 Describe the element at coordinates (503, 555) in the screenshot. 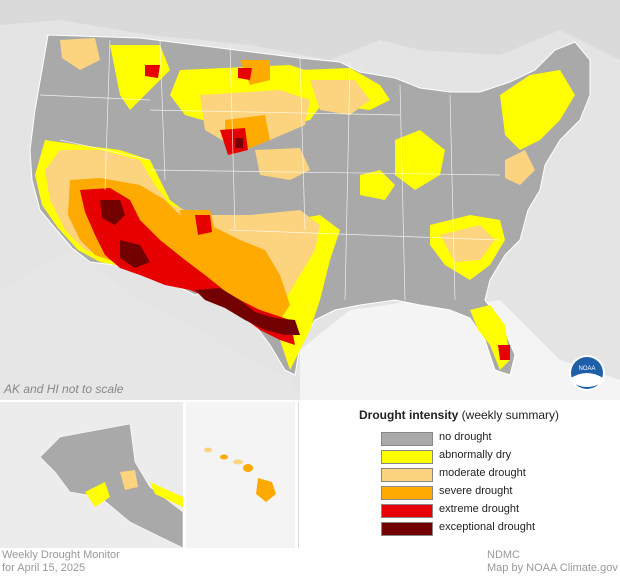

I see `footer-source: NDMC` at that location.